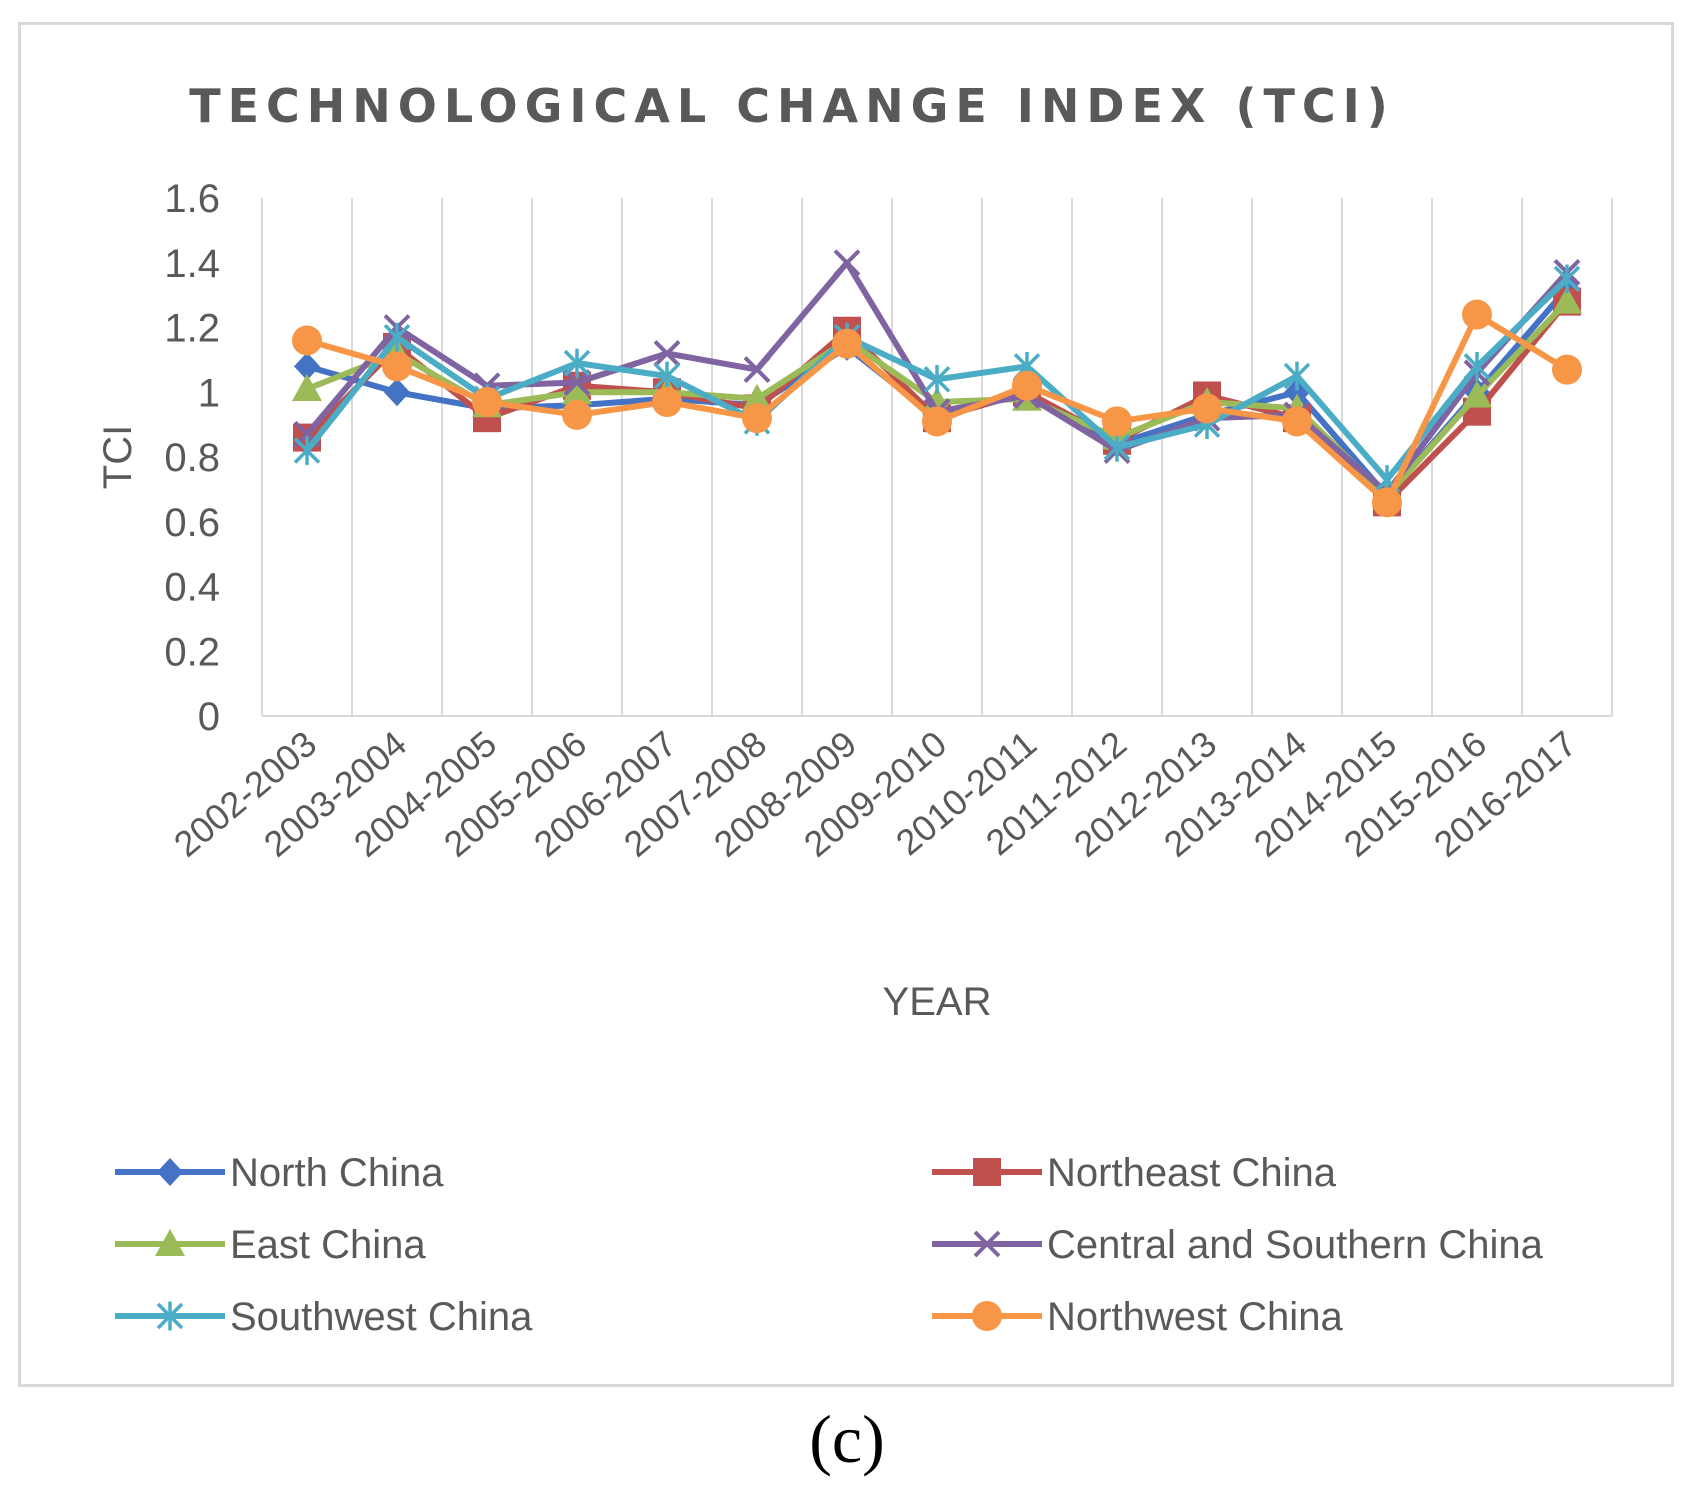 This screenshot has height=1507, width=1694. What do you see at coordinates (328, 1245) in the screenshot?
I see `legend-label: East China` at bounding box center [328, 1245].